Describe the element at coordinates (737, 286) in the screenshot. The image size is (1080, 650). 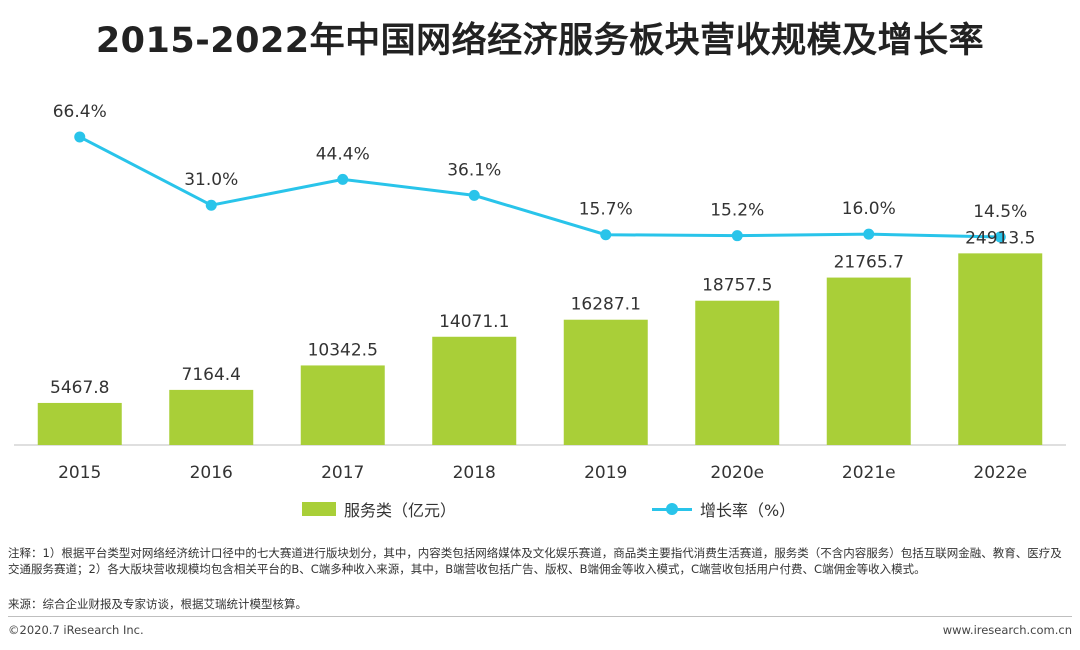
I see `bar-value-label: 18757.5` at that location.